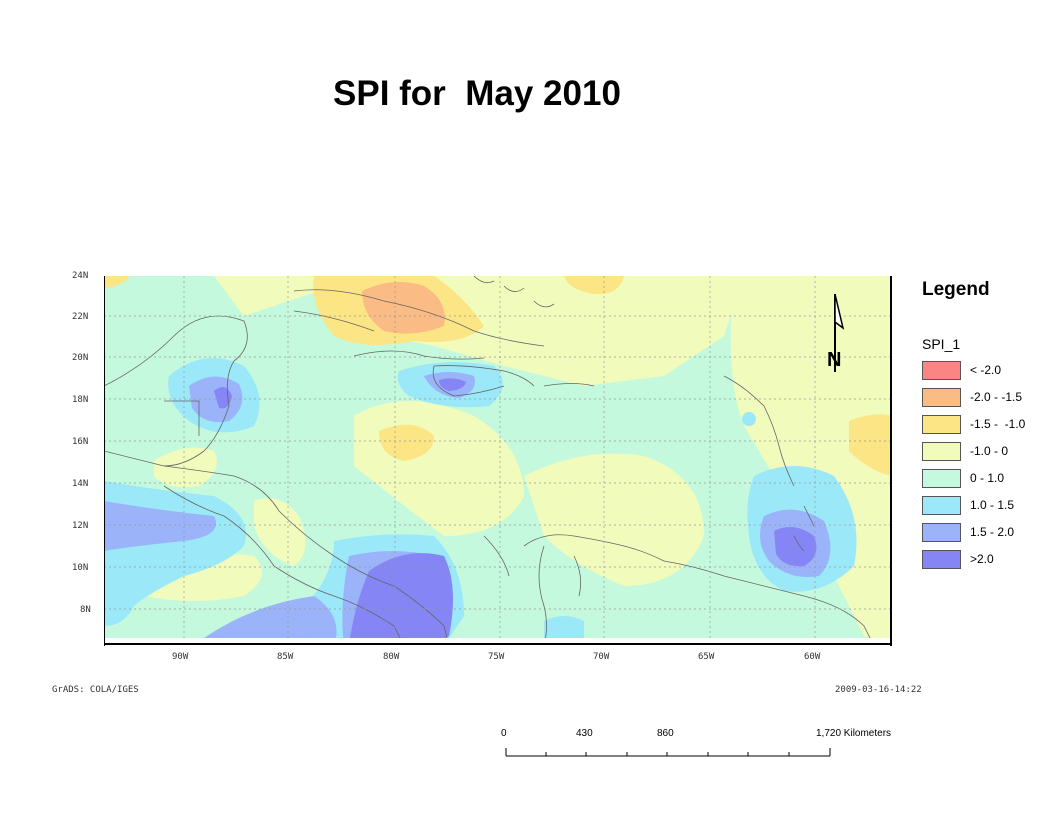 The image size is (1056, 816). What do you see at coordinates (836, 332) in the screenshot?
I see `north-arrow-icon: N` at bounding box center [836, 332].